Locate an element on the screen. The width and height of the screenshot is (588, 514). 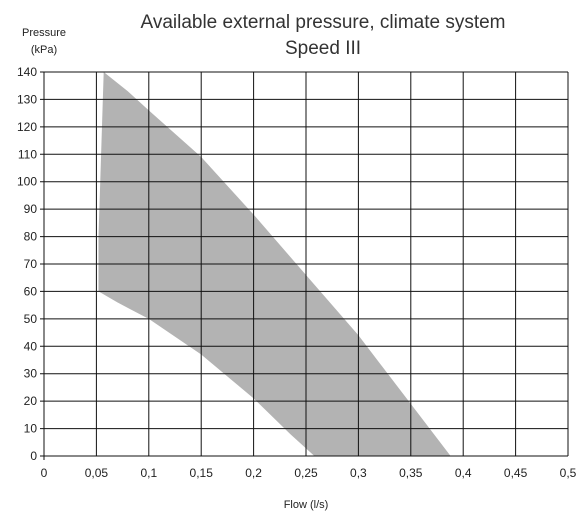
x-tick-label: 0 is located at coordinates (44, 473).